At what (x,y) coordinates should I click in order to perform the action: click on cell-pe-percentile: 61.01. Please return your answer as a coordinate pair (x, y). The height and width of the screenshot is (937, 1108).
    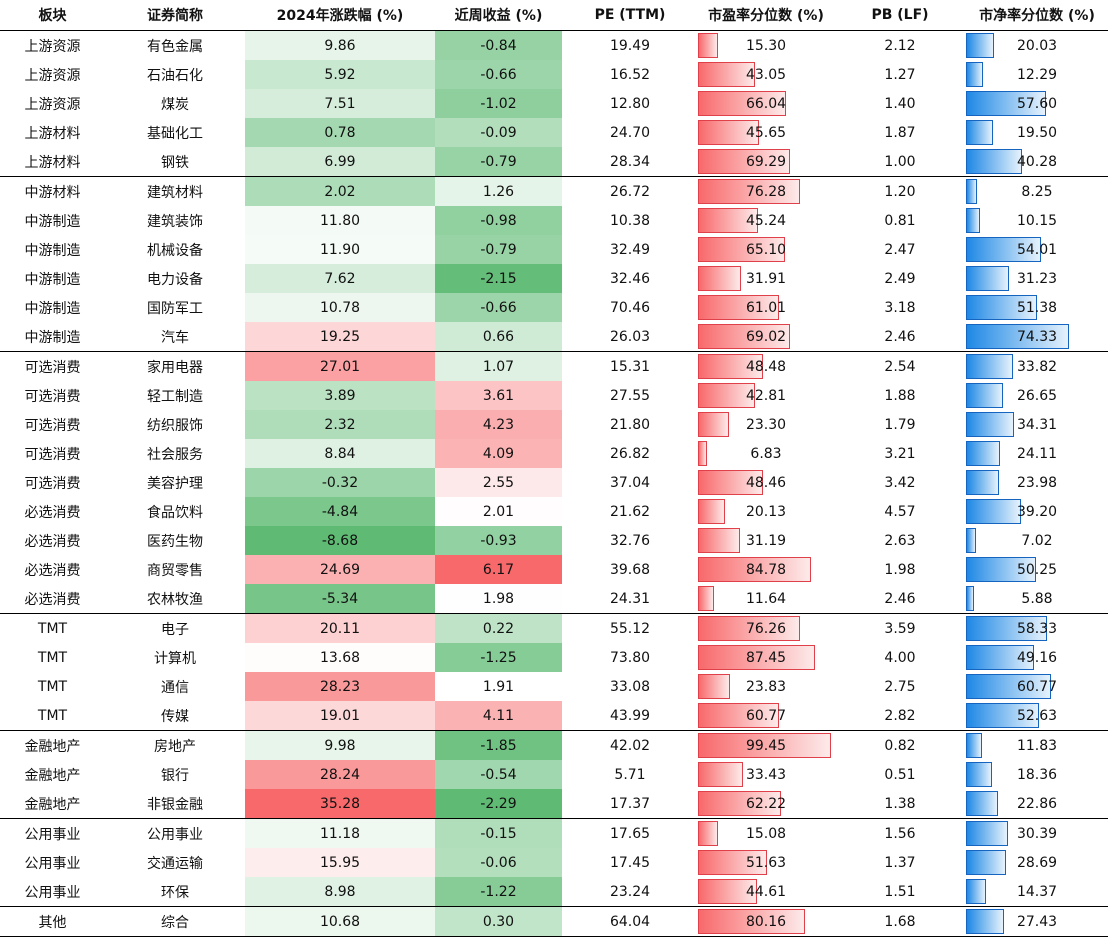
    Looking at the image, I should click on (766, 307).